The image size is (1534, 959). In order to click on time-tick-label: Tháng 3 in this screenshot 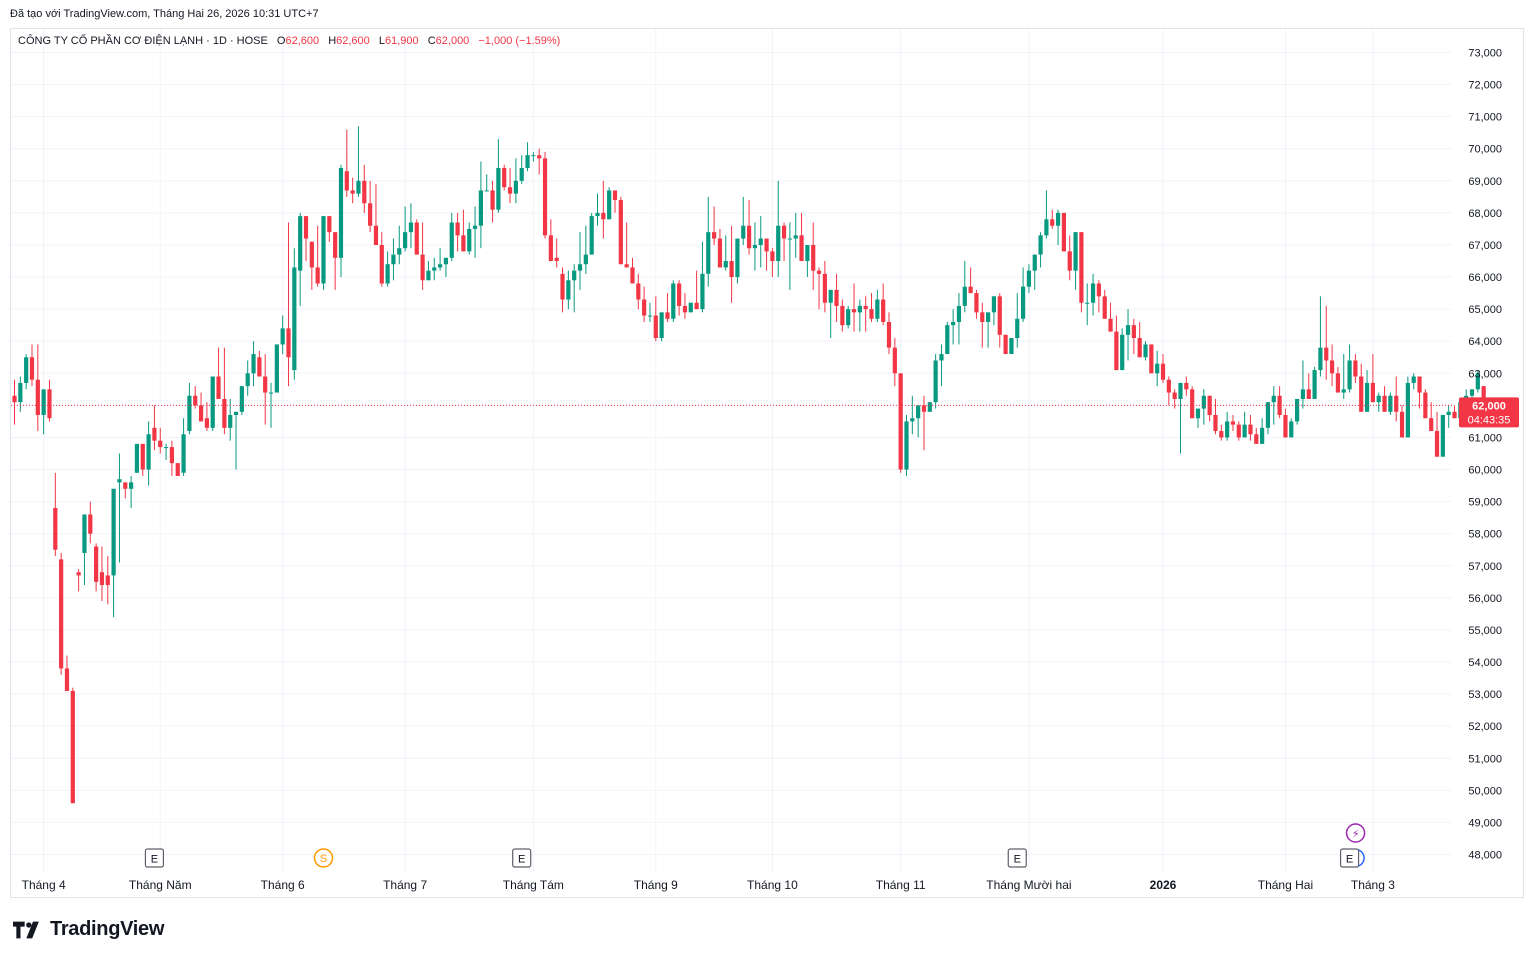, I will do `click(1373, 885)`.